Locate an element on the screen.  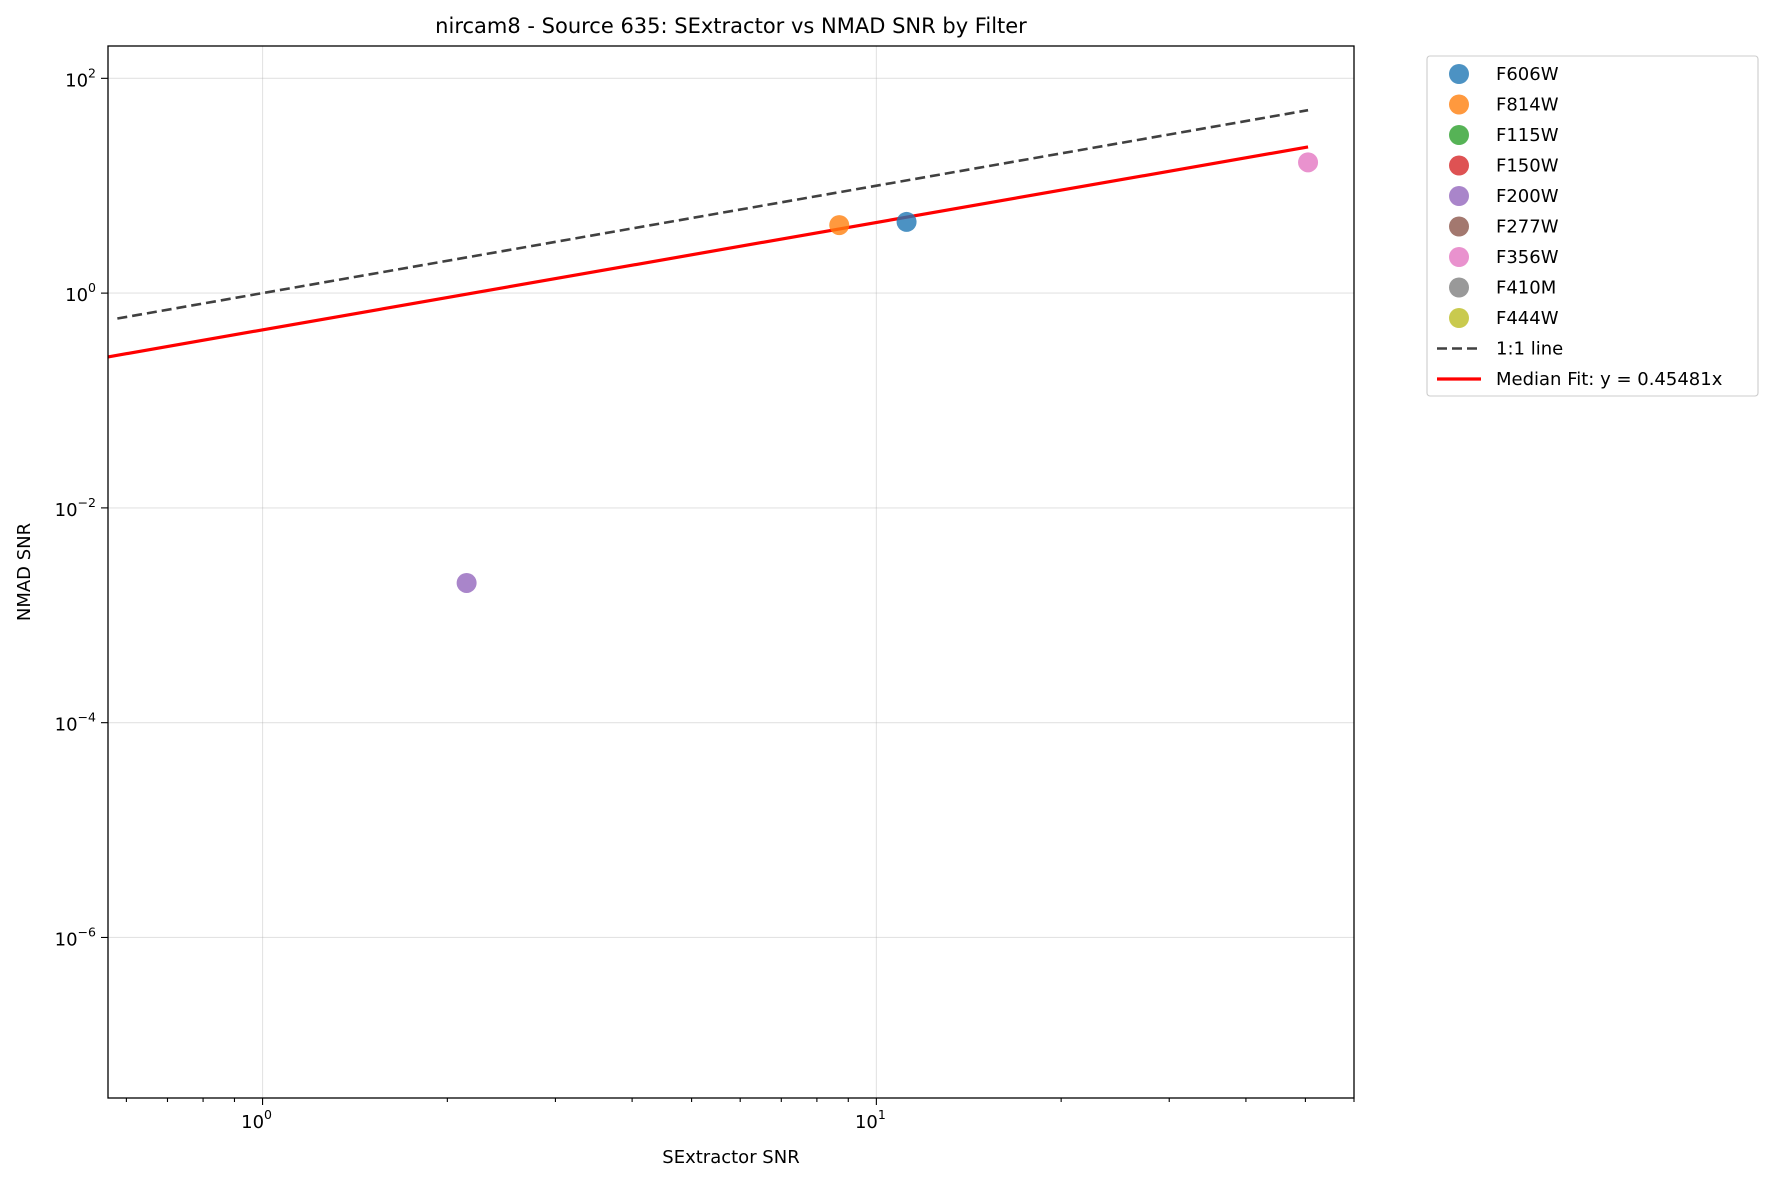
legend-label: F410M is located at coordinates (1526, 288).